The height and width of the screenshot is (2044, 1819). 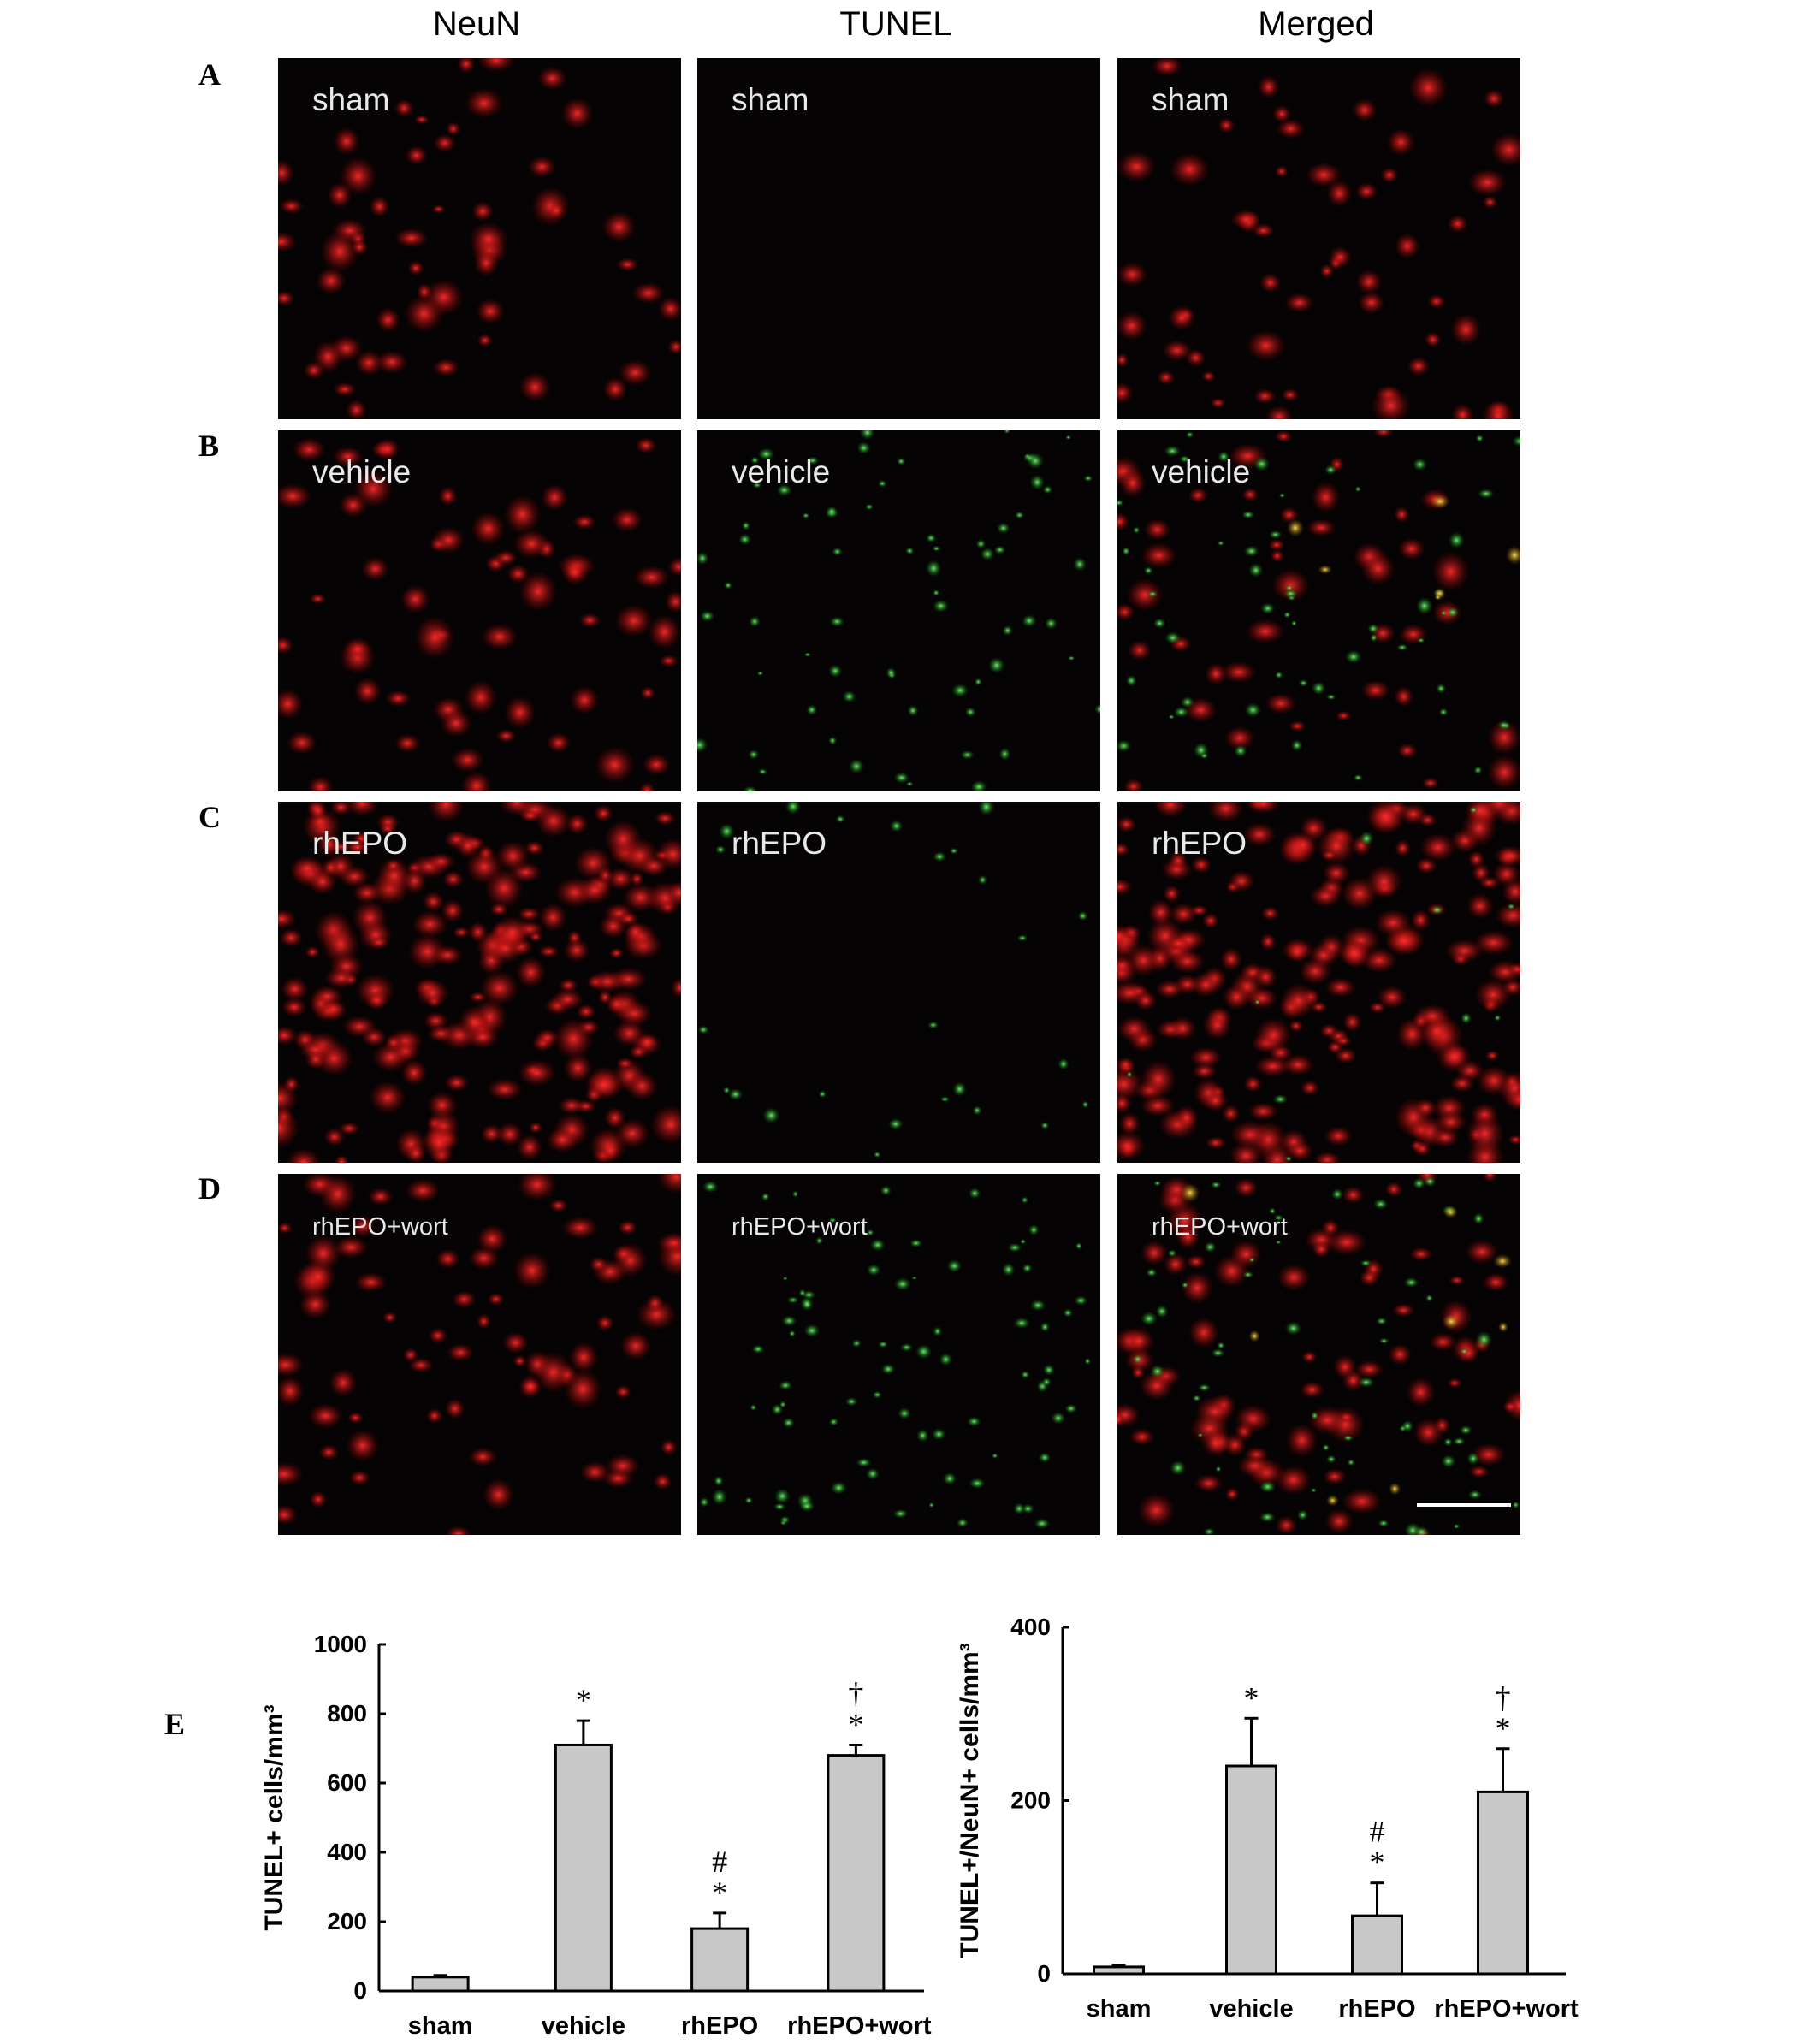 I want to click on micrograph-merged-rhepo-wort: rhEPO+wort, so click(x=1318, y=1354).